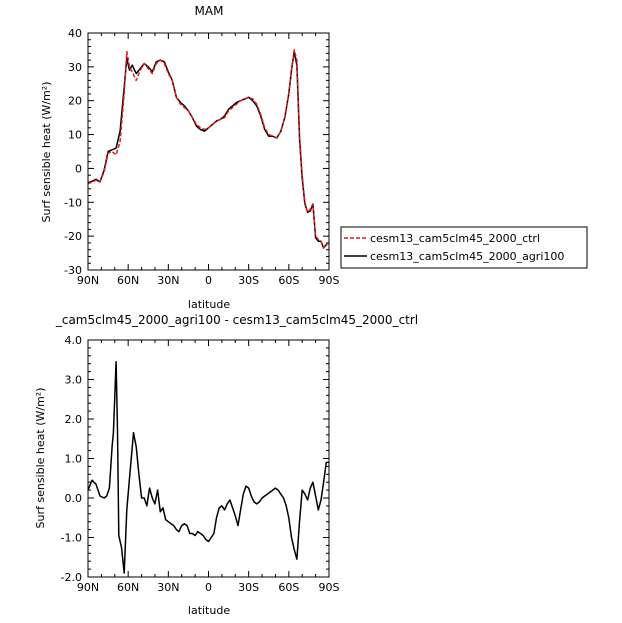 This screenshot has height=623, width=622. What do you see at coordinates (75, 101) in the screenshot?
I see `top-y-tick-label: 20` at bounding box center [75, 101].